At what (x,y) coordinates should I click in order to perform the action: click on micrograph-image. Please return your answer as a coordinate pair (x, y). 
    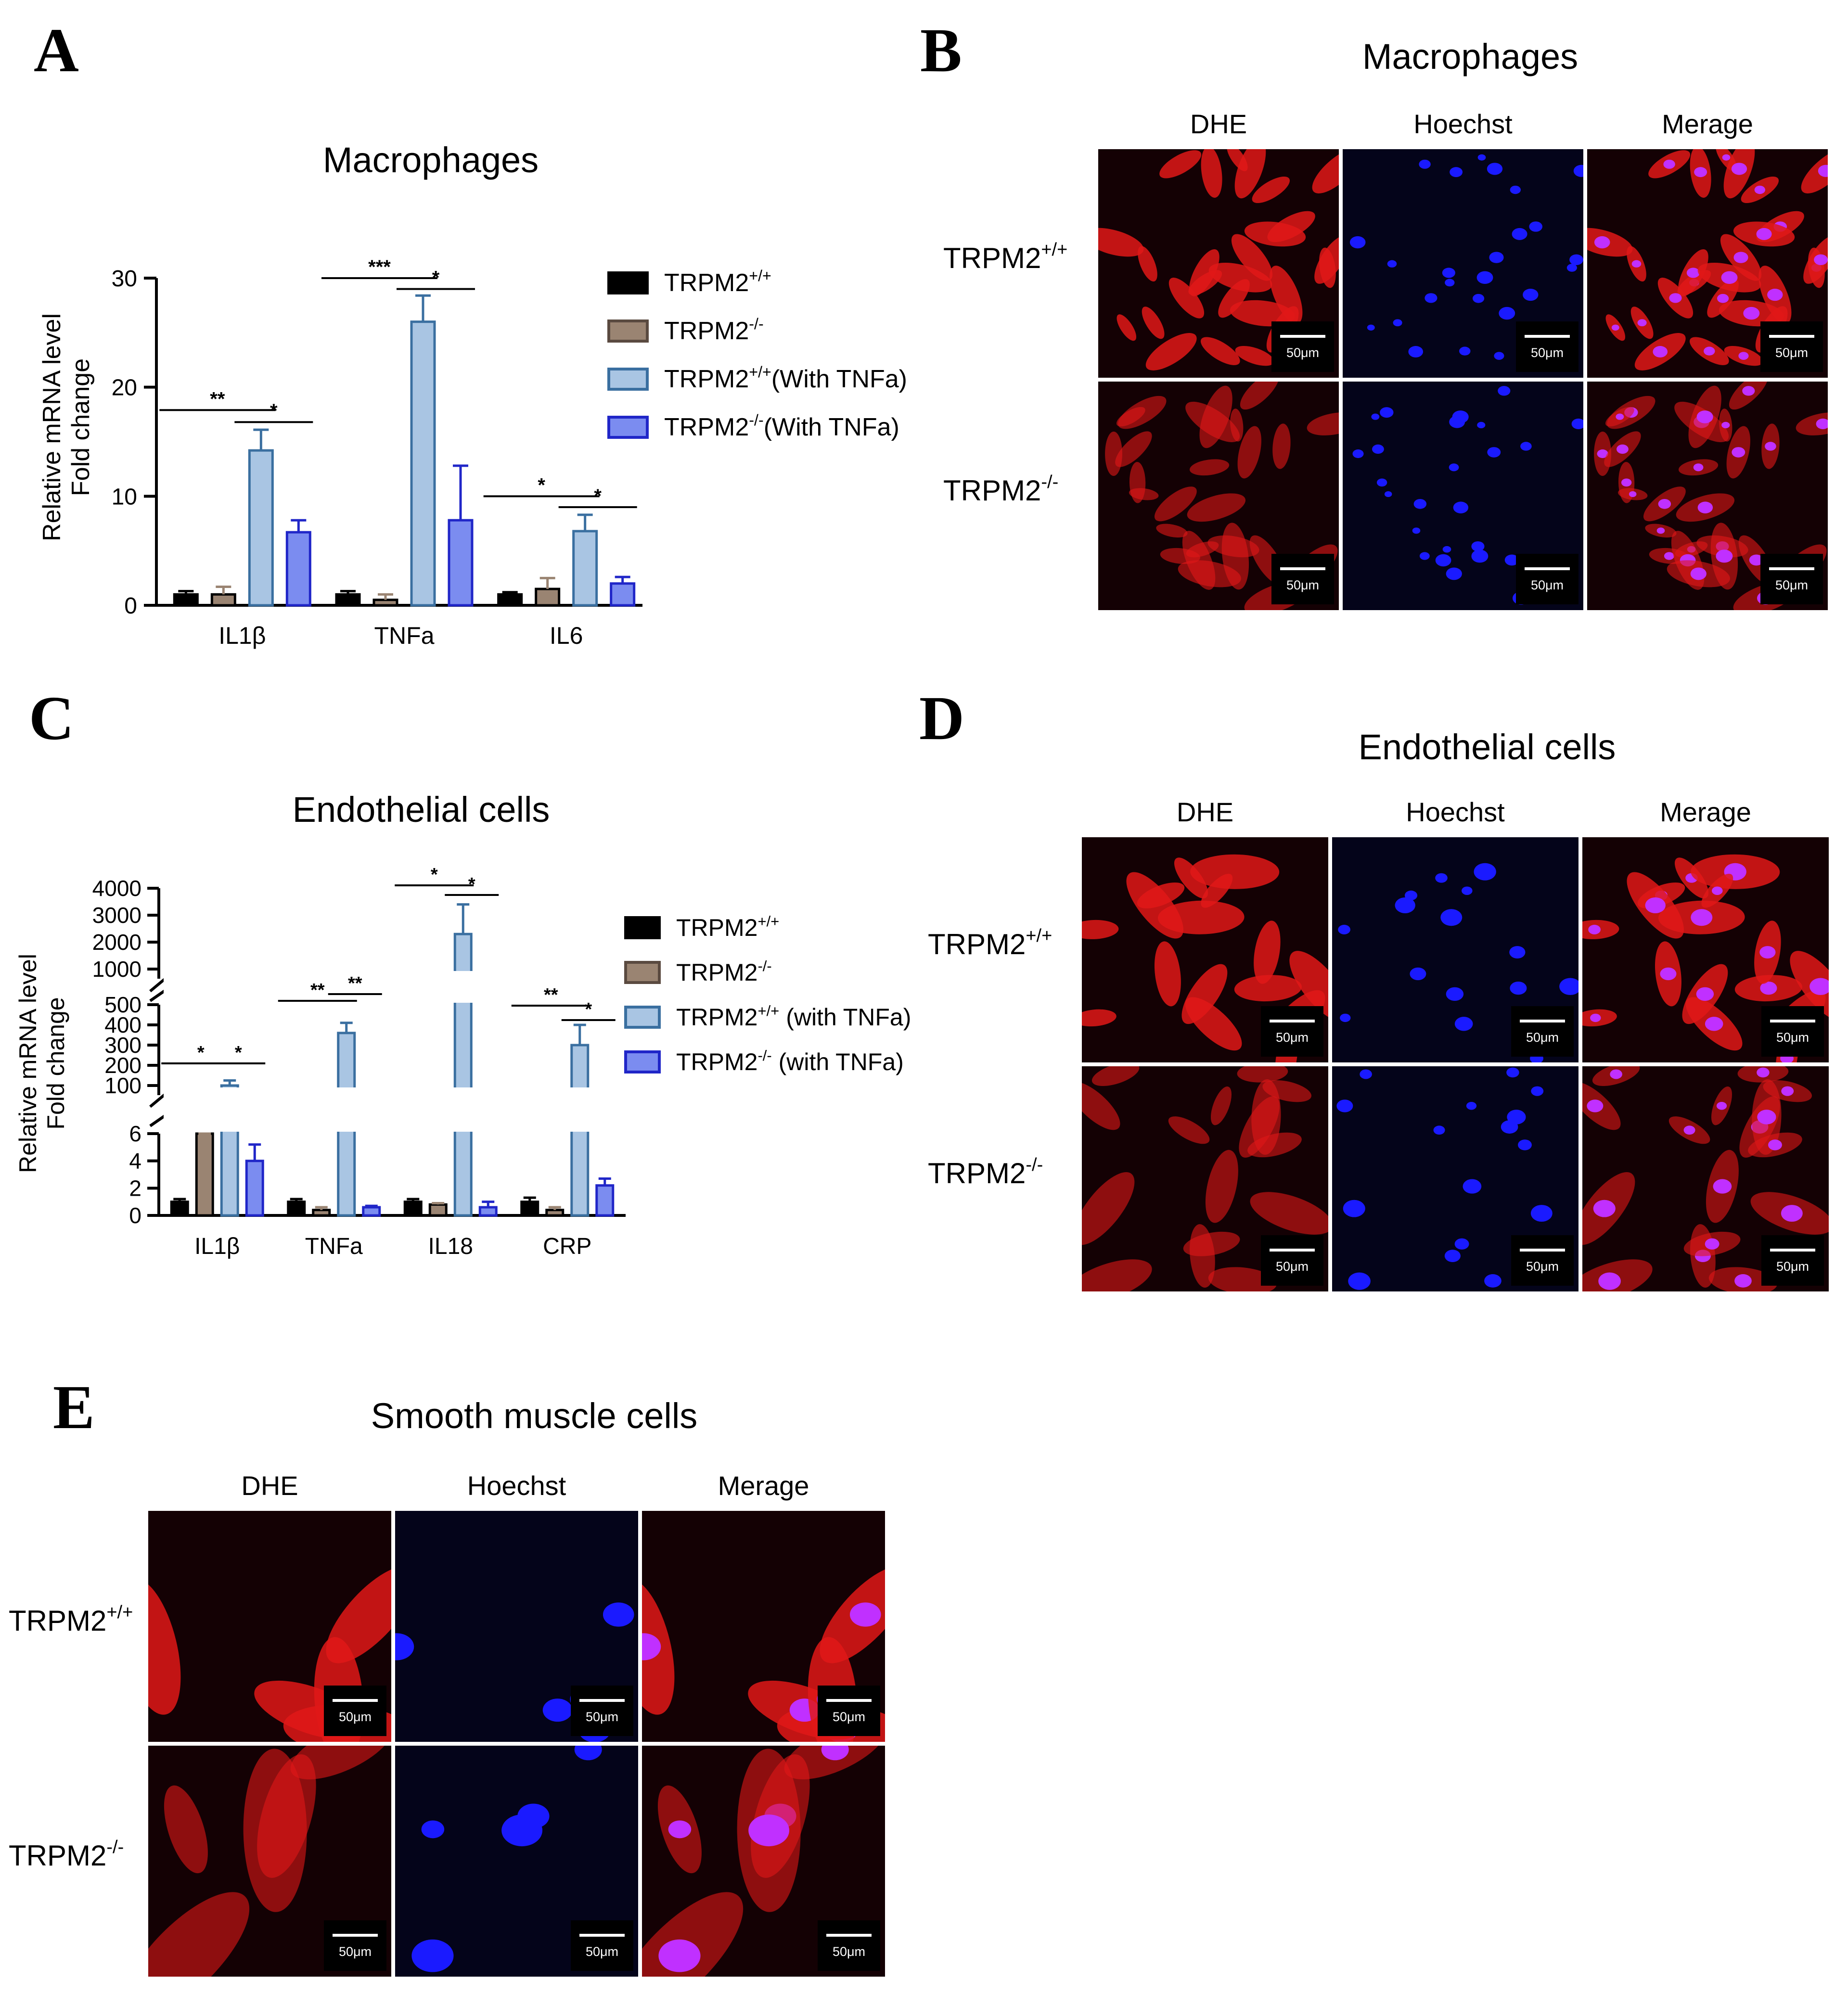
    Looking at the image, I should click on (269, 1861).